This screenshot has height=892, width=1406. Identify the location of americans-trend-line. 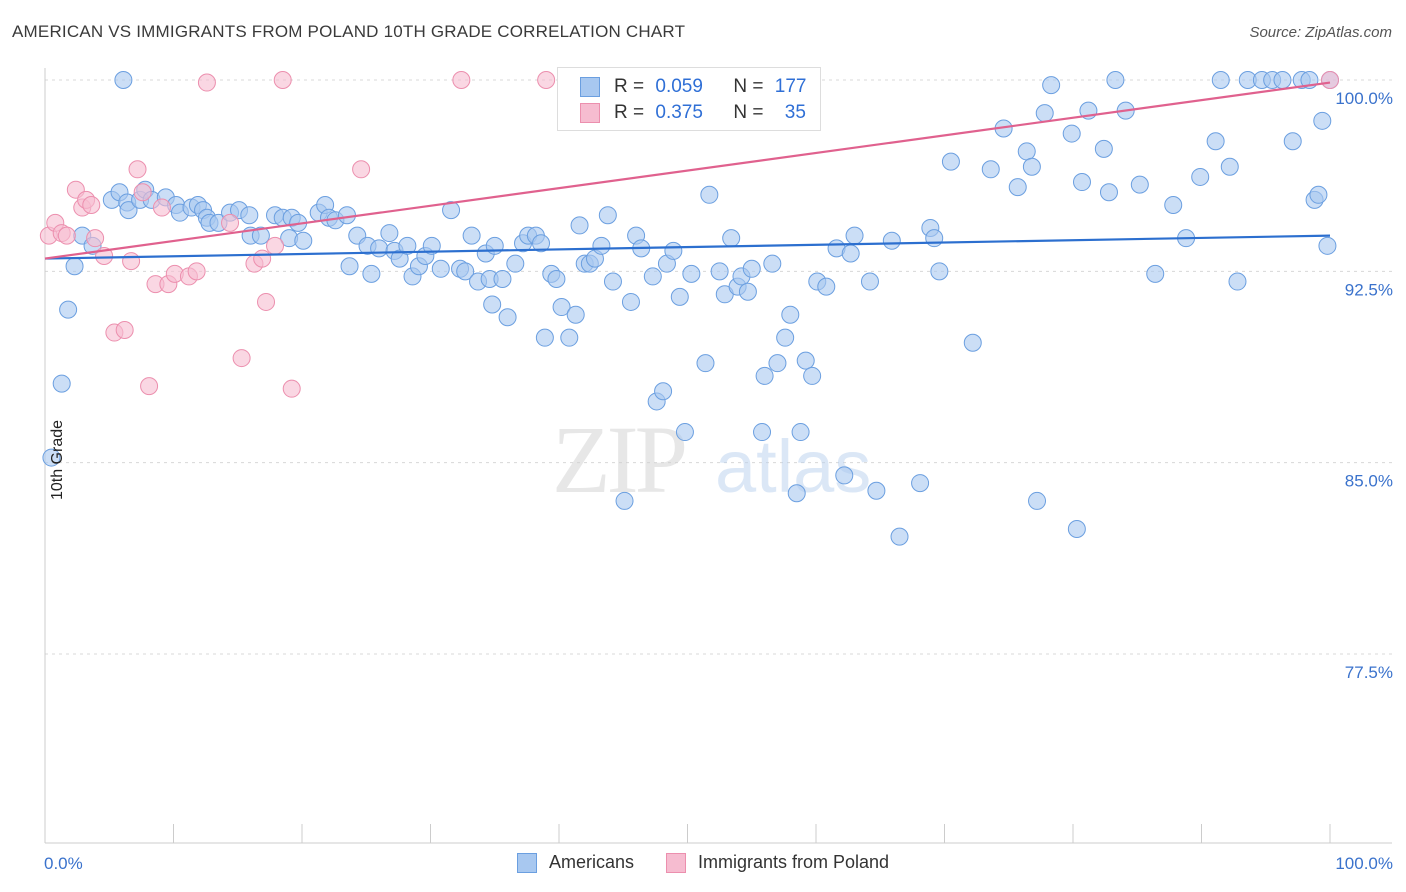
(687, 247).